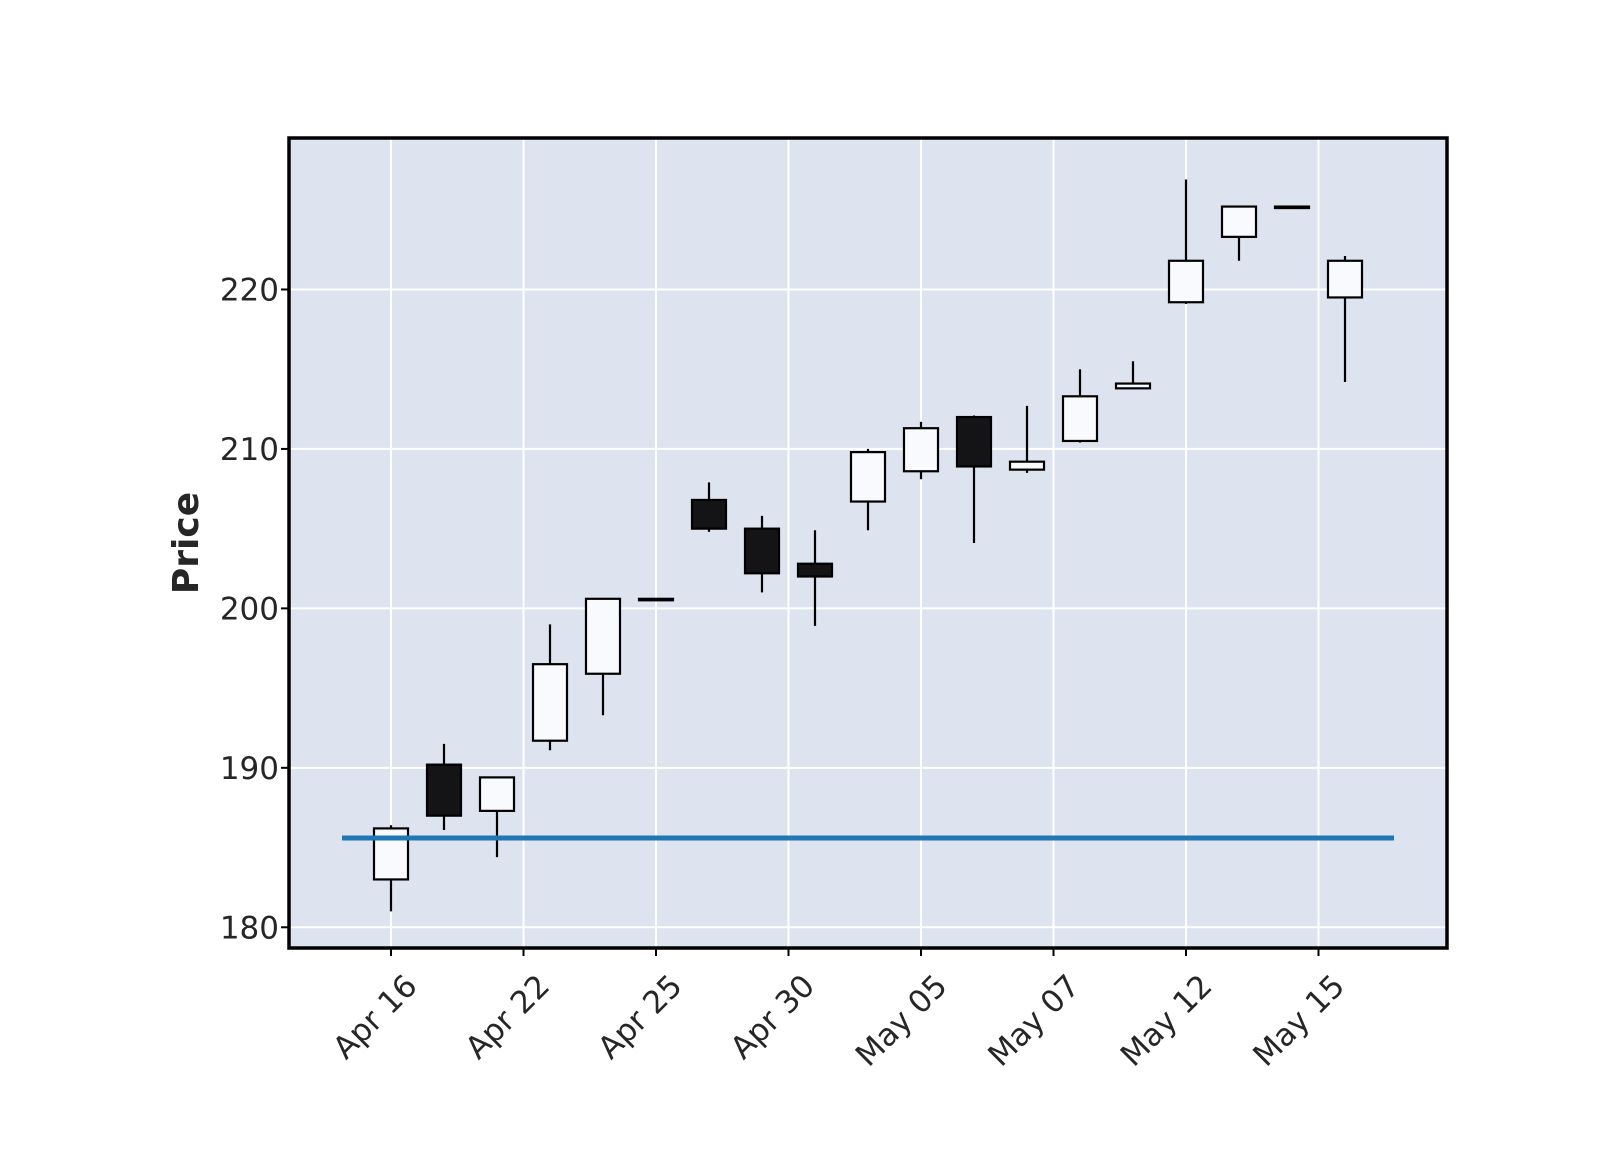 The image size is (1600, 1150). What do you see at coordinates (1299, 1021) in the screenshot?
I see `x-tick-label: May 15` at bounding box center [1299, 1021].